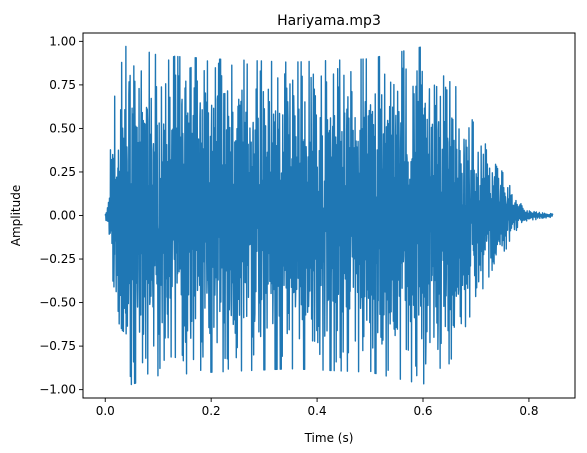  Describe the element at coordinates (422, 411) in the screenshot. I see `x-tick-label: 0.6` at that location.